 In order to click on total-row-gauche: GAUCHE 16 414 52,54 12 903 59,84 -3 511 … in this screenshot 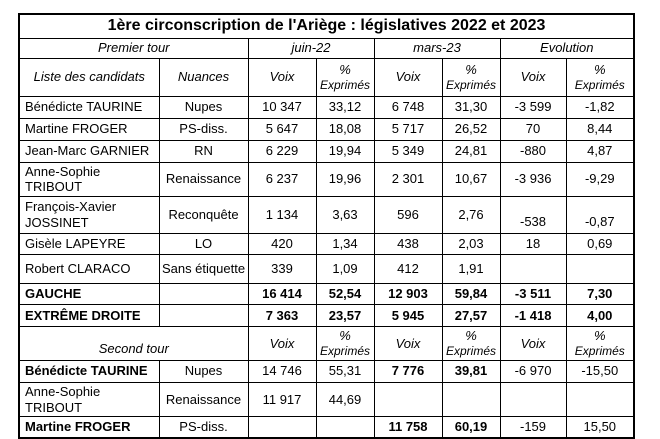, I will do `click(326, 294)`.